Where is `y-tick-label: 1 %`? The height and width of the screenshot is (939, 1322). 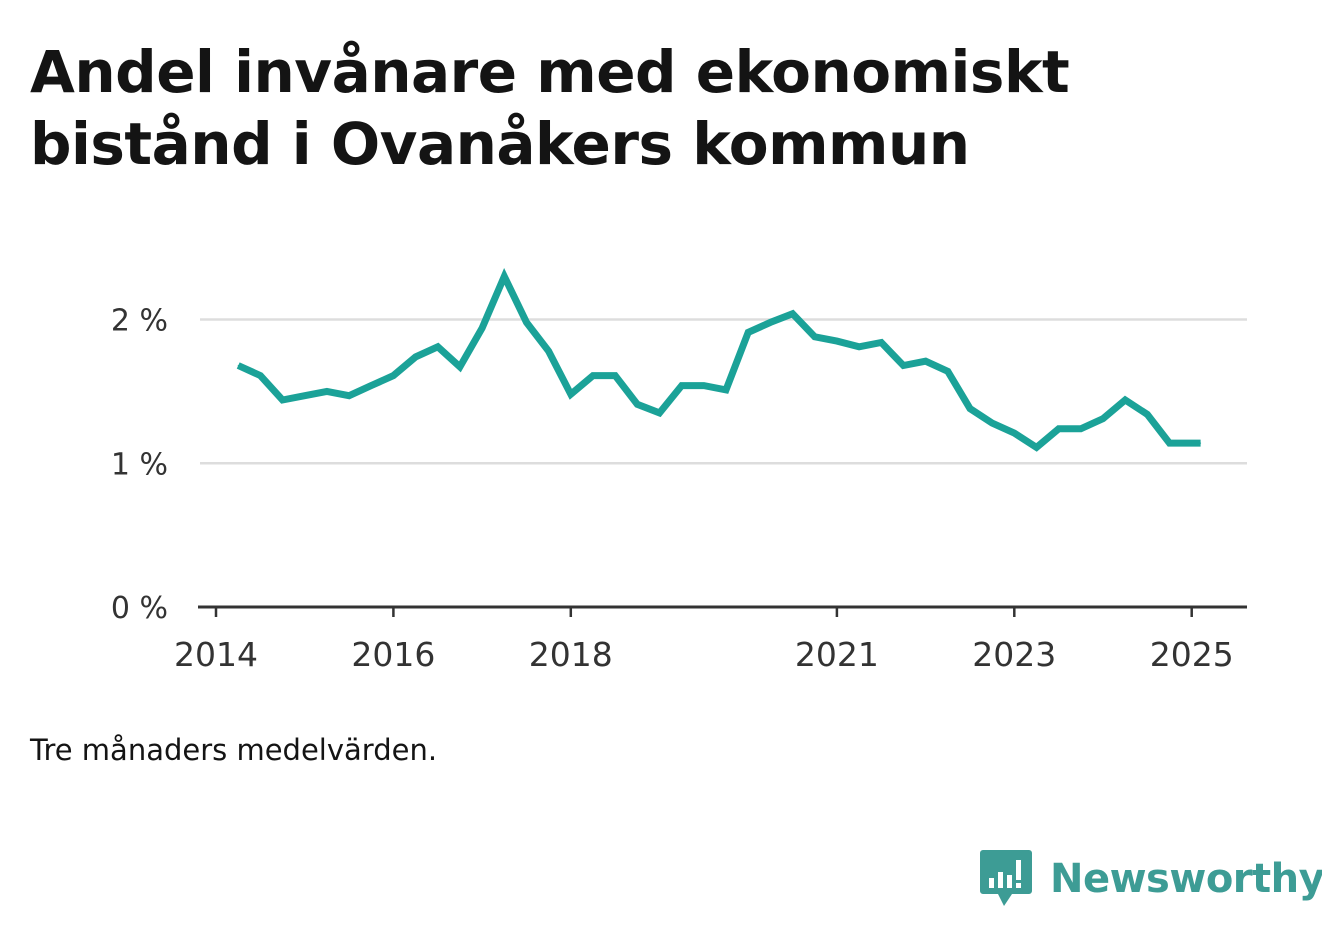 y-tick-label: 1 % is located at coordinates (139, 464).